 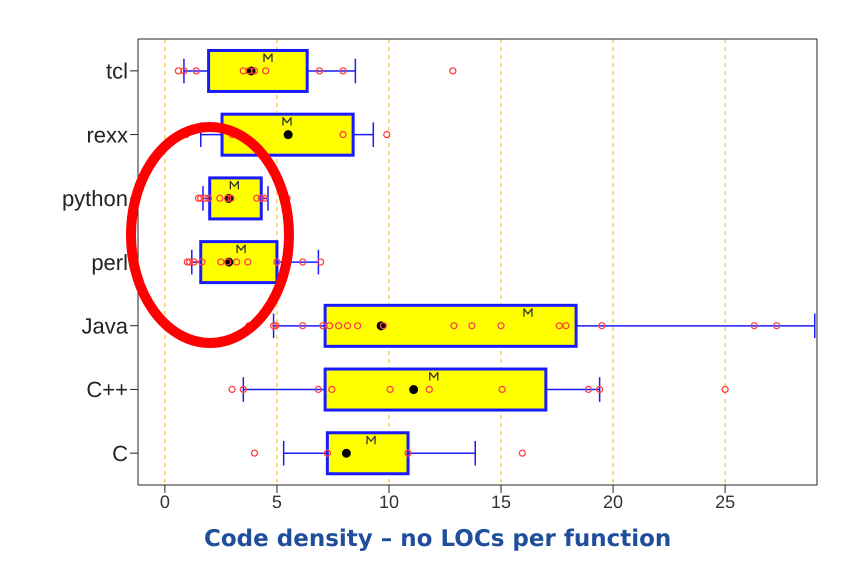 I want to click on x-tick-label: 5, so click(x=277, y=502).